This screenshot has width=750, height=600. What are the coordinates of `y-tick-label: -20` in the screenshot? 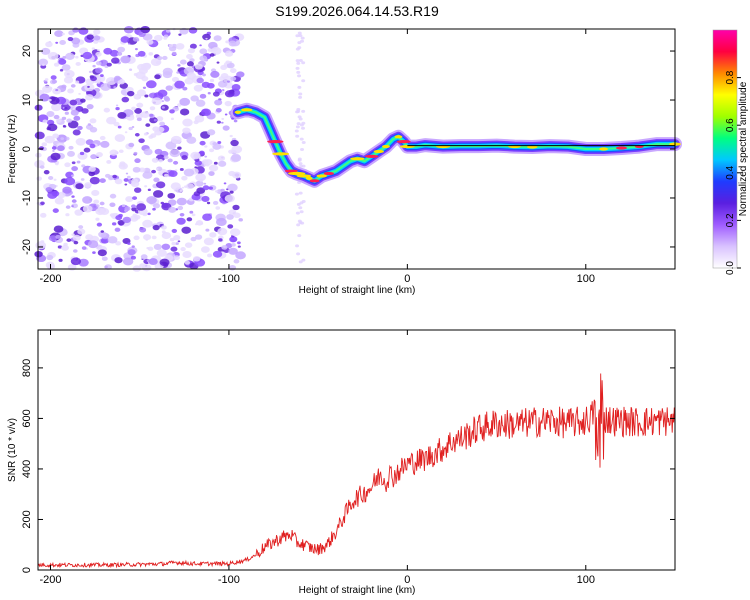 It's located at (27, 247).